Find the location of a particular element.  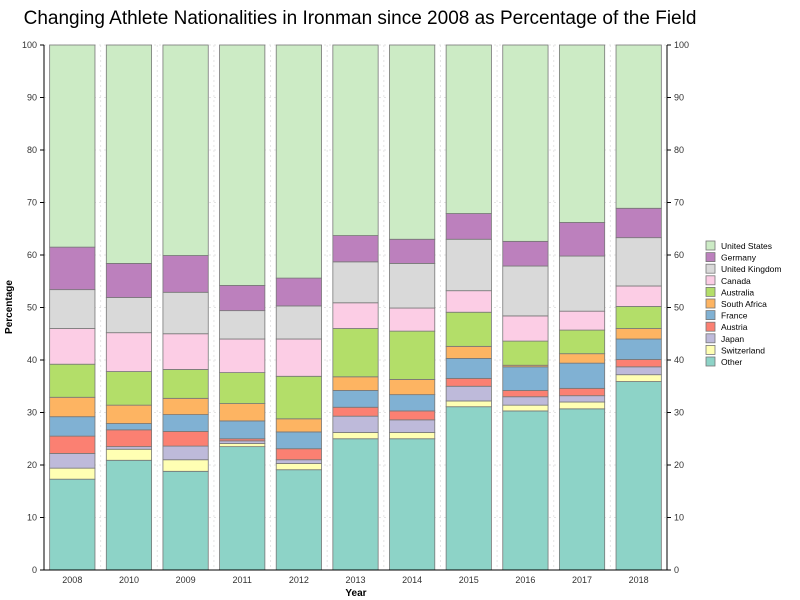

y-tick-label-right: 10 is located at coordinates (679, 518).